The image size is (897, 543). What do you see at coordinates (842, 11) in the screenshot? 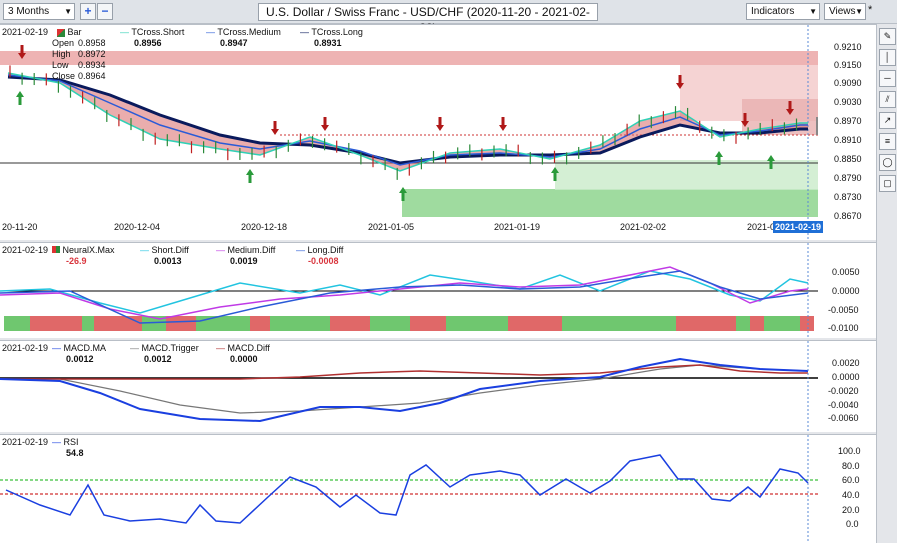
I see `views-label: Views` at bounding box center [842, 11].